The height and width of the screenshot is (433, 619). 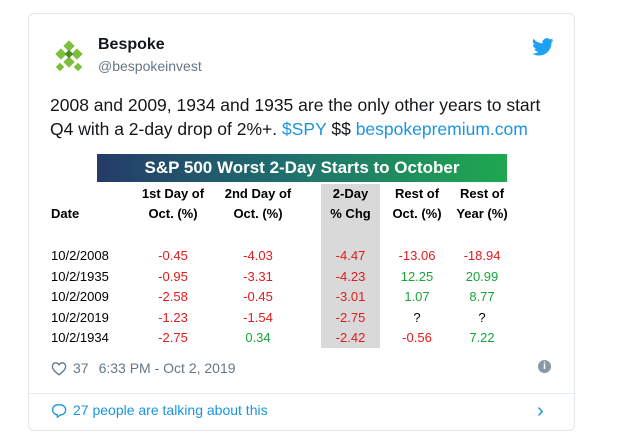 I want to click on bespoke-logo-icon, so click(x=69, y=58).